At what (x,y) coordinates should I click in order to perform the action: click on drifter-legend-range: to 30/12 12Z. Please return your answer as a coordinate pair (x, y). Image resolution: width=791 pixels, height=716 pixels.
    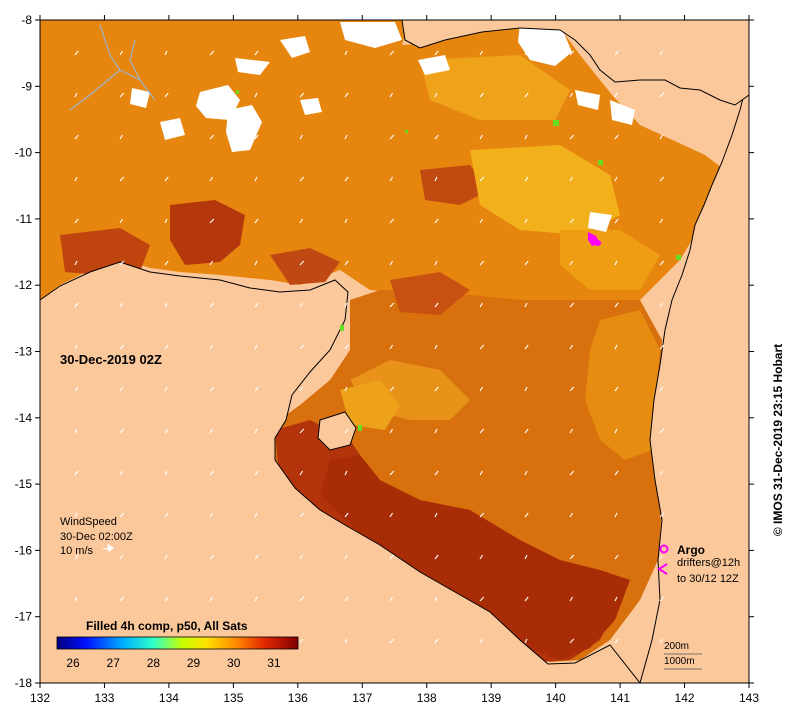
    Looking at the image, I should click on (708, 579).